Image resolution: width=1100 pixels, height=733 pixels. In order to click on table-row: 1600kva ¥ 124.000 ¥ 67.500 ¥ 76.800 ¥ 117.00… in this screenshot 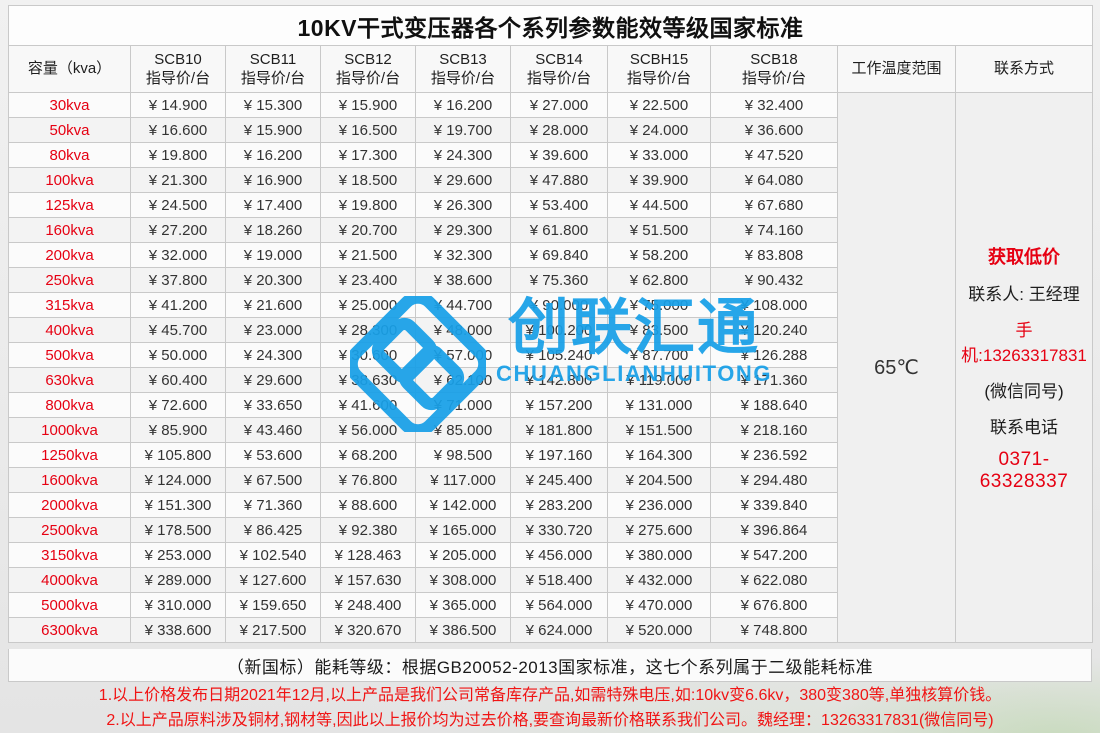, I will do `click(550, 480)`.